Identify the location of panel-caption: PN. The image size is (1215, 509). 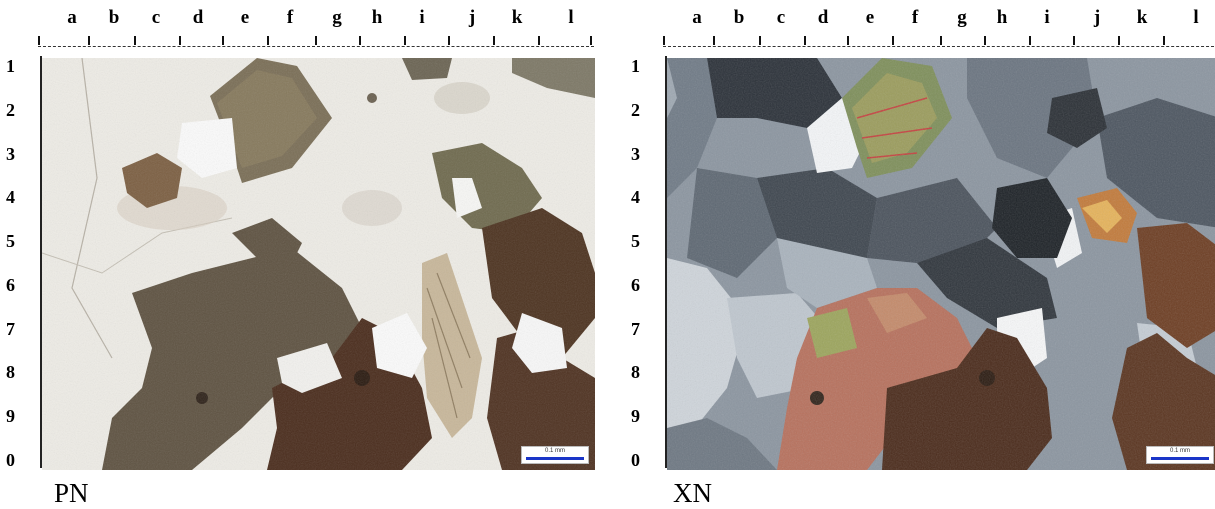
(71, 493).